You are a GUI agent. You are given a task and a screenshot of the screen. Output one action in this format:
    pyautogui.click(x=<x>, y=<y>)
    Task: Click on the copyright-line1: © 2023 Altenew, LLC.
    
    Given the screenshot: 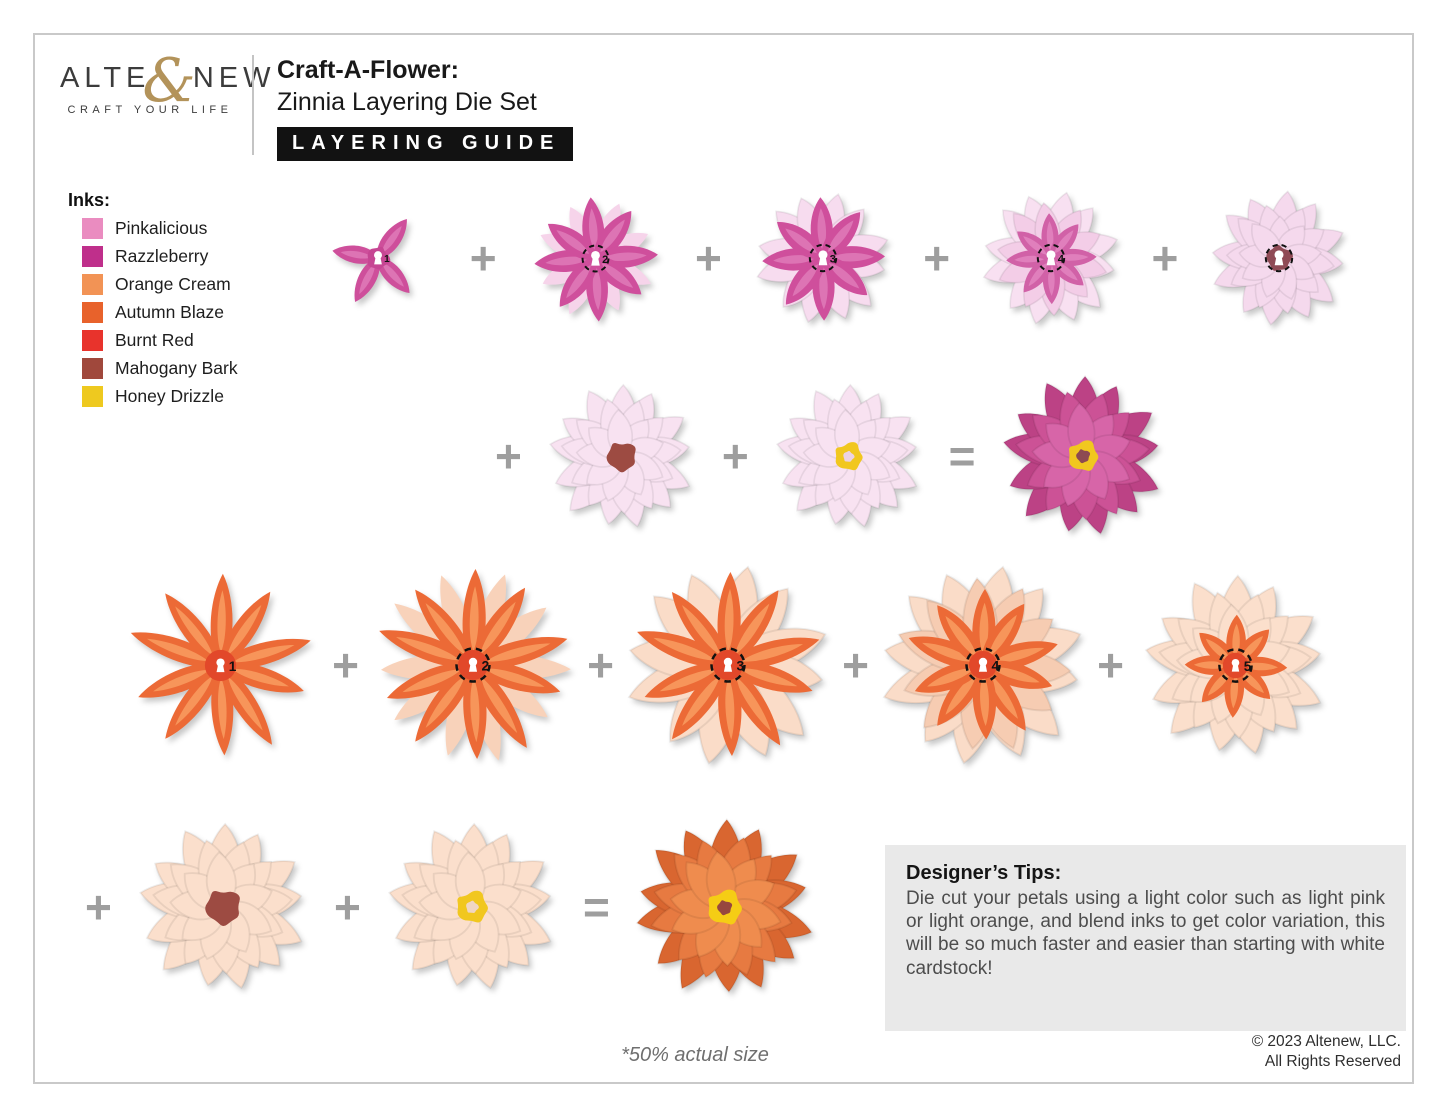 What is the action you would take?
    pyautogui.click(x=1326, y=1041)
    